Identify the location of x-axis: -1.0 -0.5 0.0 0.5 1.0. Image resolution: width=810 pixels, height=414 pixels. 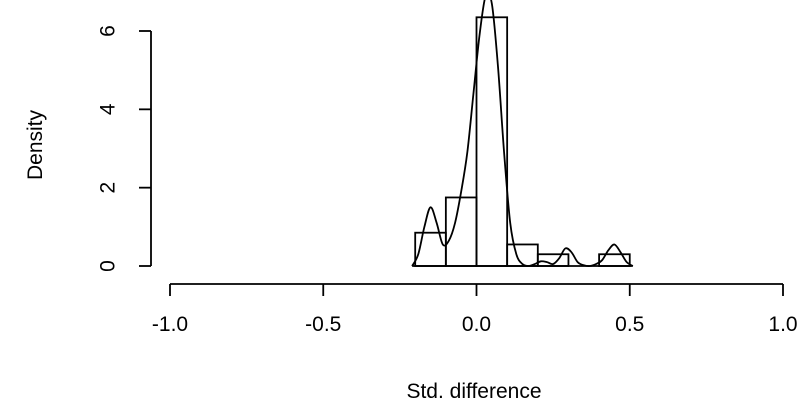
(475, 309).